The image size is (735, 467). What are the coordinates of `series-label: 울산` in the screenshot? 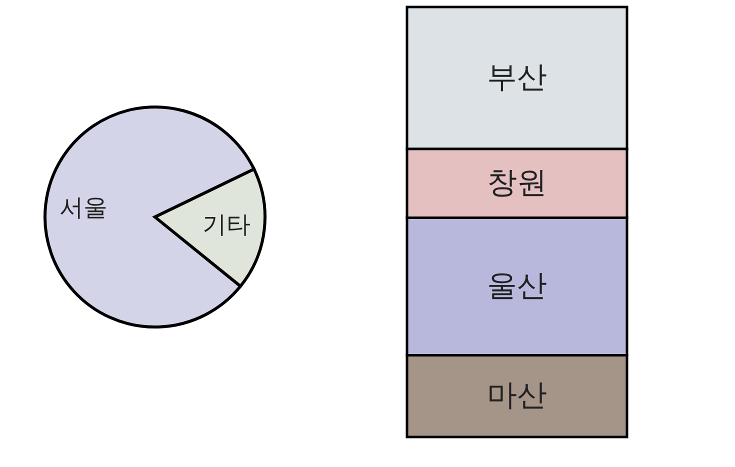 It's located at (517, 286).